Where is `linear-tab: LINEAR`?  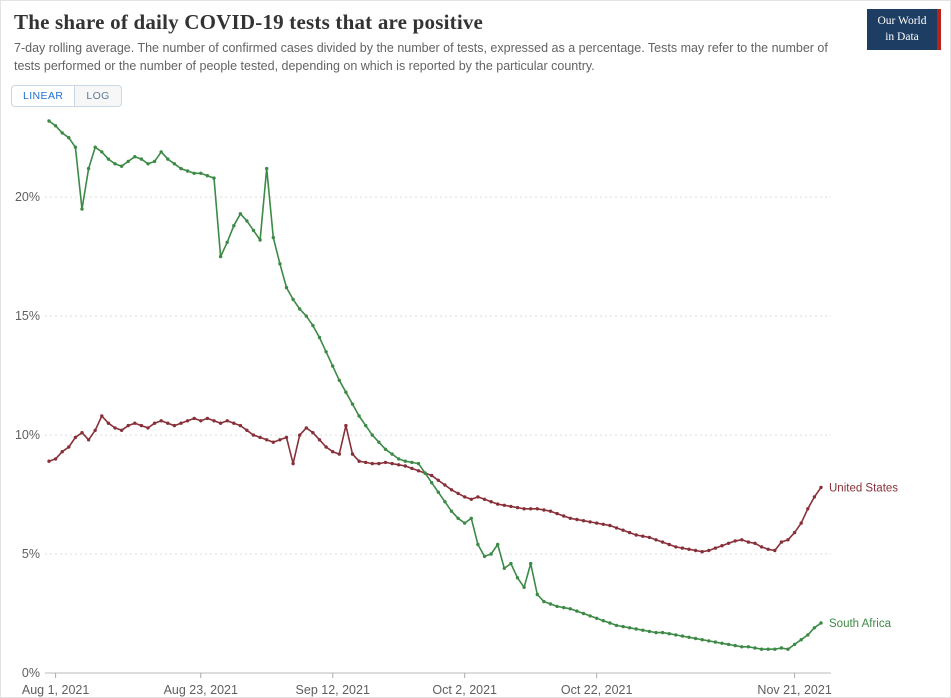 linear-tab: LINEAR is located at coordinates (44, 96).